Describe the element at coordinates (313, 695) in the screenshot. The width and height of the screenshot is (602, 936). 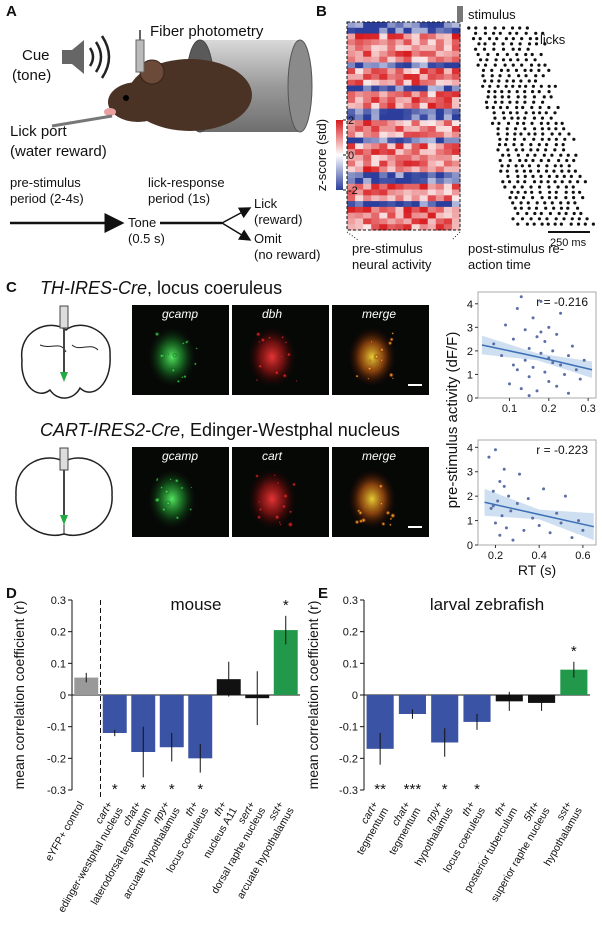
I see `y-axis-label: mean correlation coefficient (r)` at that location.